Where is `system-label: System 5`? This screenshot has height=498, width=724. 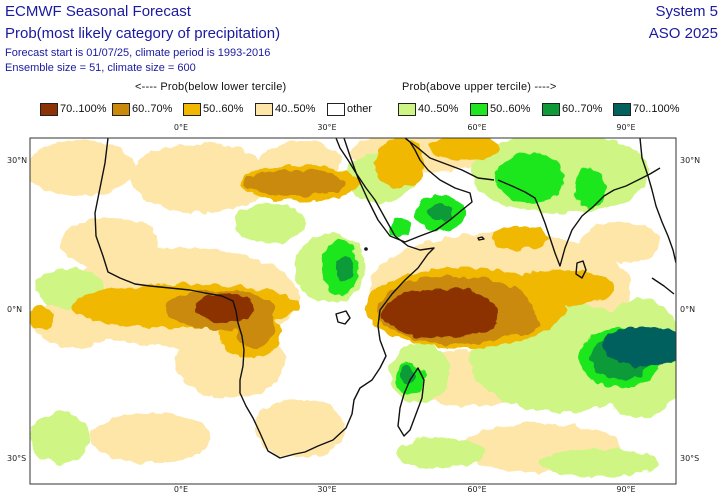 system-label: System 5 is located at coordinates (686, 11).